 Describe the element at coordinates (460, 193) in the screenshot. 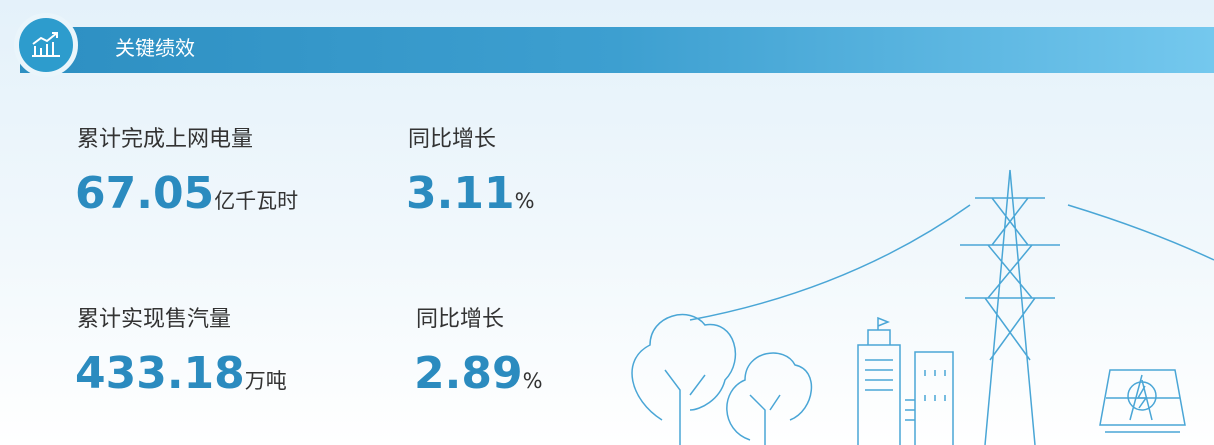

I see `value: 3.11` at that location.